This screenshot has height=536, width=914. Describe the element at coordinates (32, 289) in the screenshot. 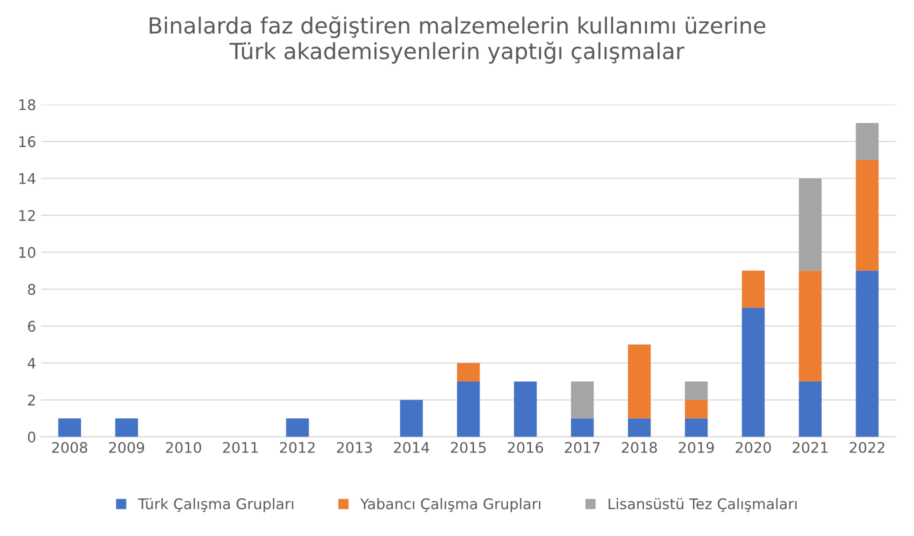

I see `y-tick-label: 8` at that location.